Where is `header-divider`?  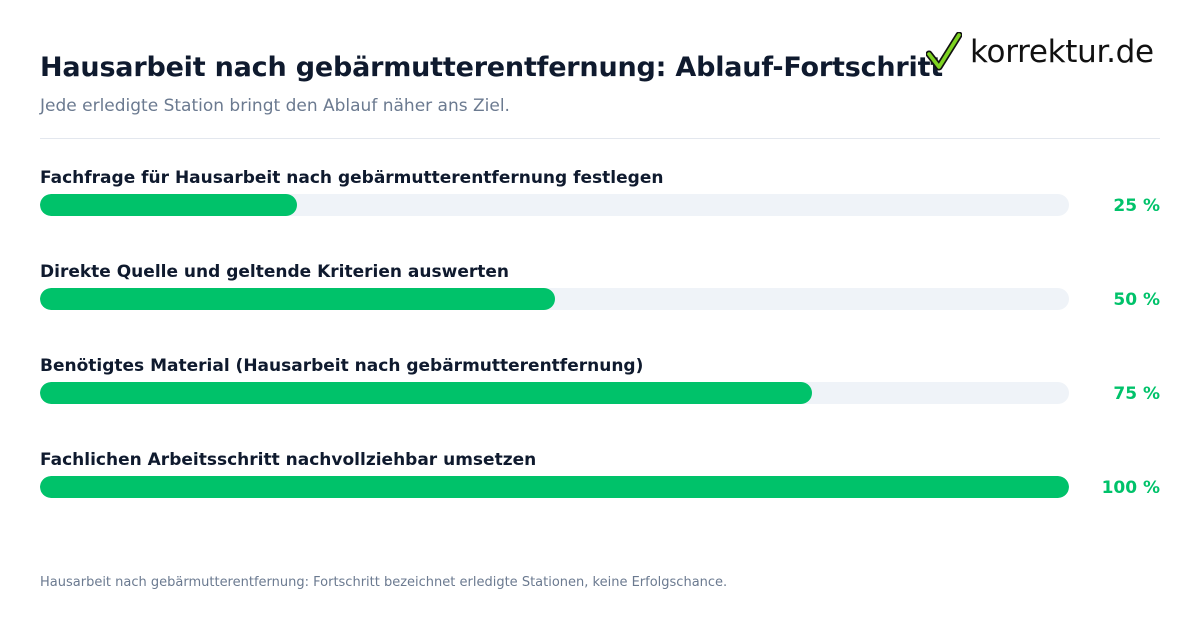 header-divider is located at coordinates (600, 138).